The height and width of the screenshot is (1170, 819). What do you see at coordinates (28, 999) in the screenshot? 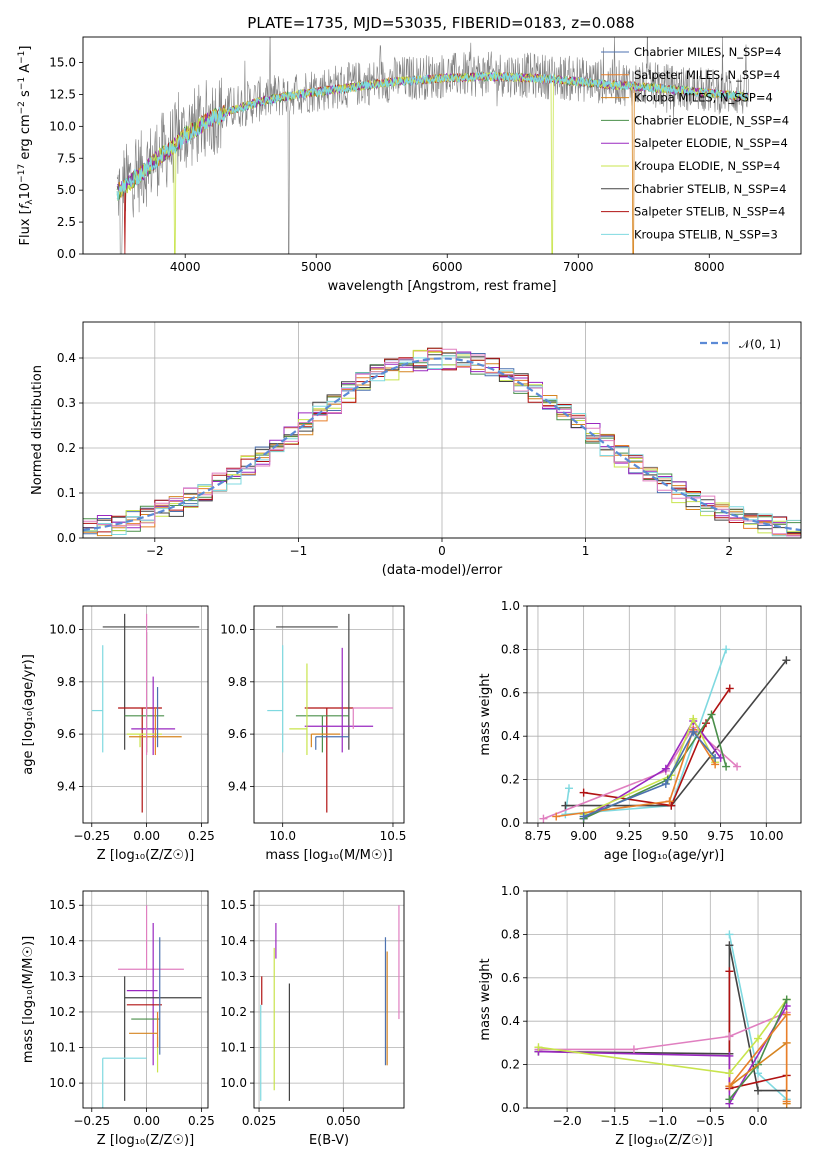
I see `y-axis-label: mass [log₁₀(M/M☉)]` at bounding box center [28, 999].